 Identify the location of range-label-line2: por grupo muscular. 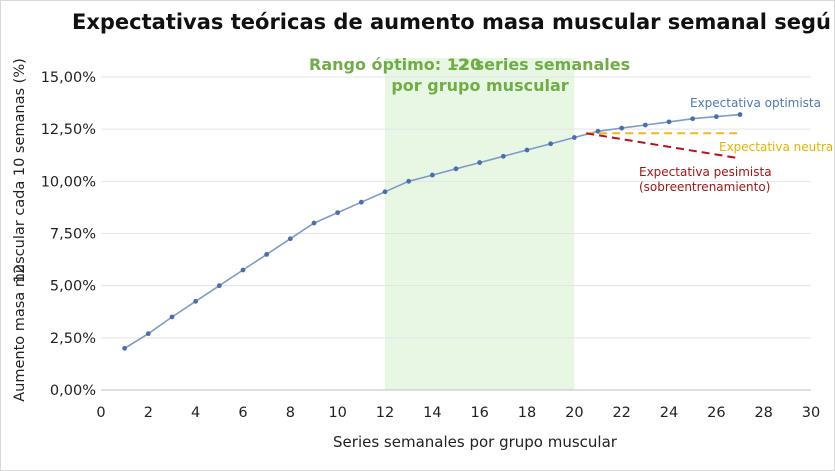
(479, 85).